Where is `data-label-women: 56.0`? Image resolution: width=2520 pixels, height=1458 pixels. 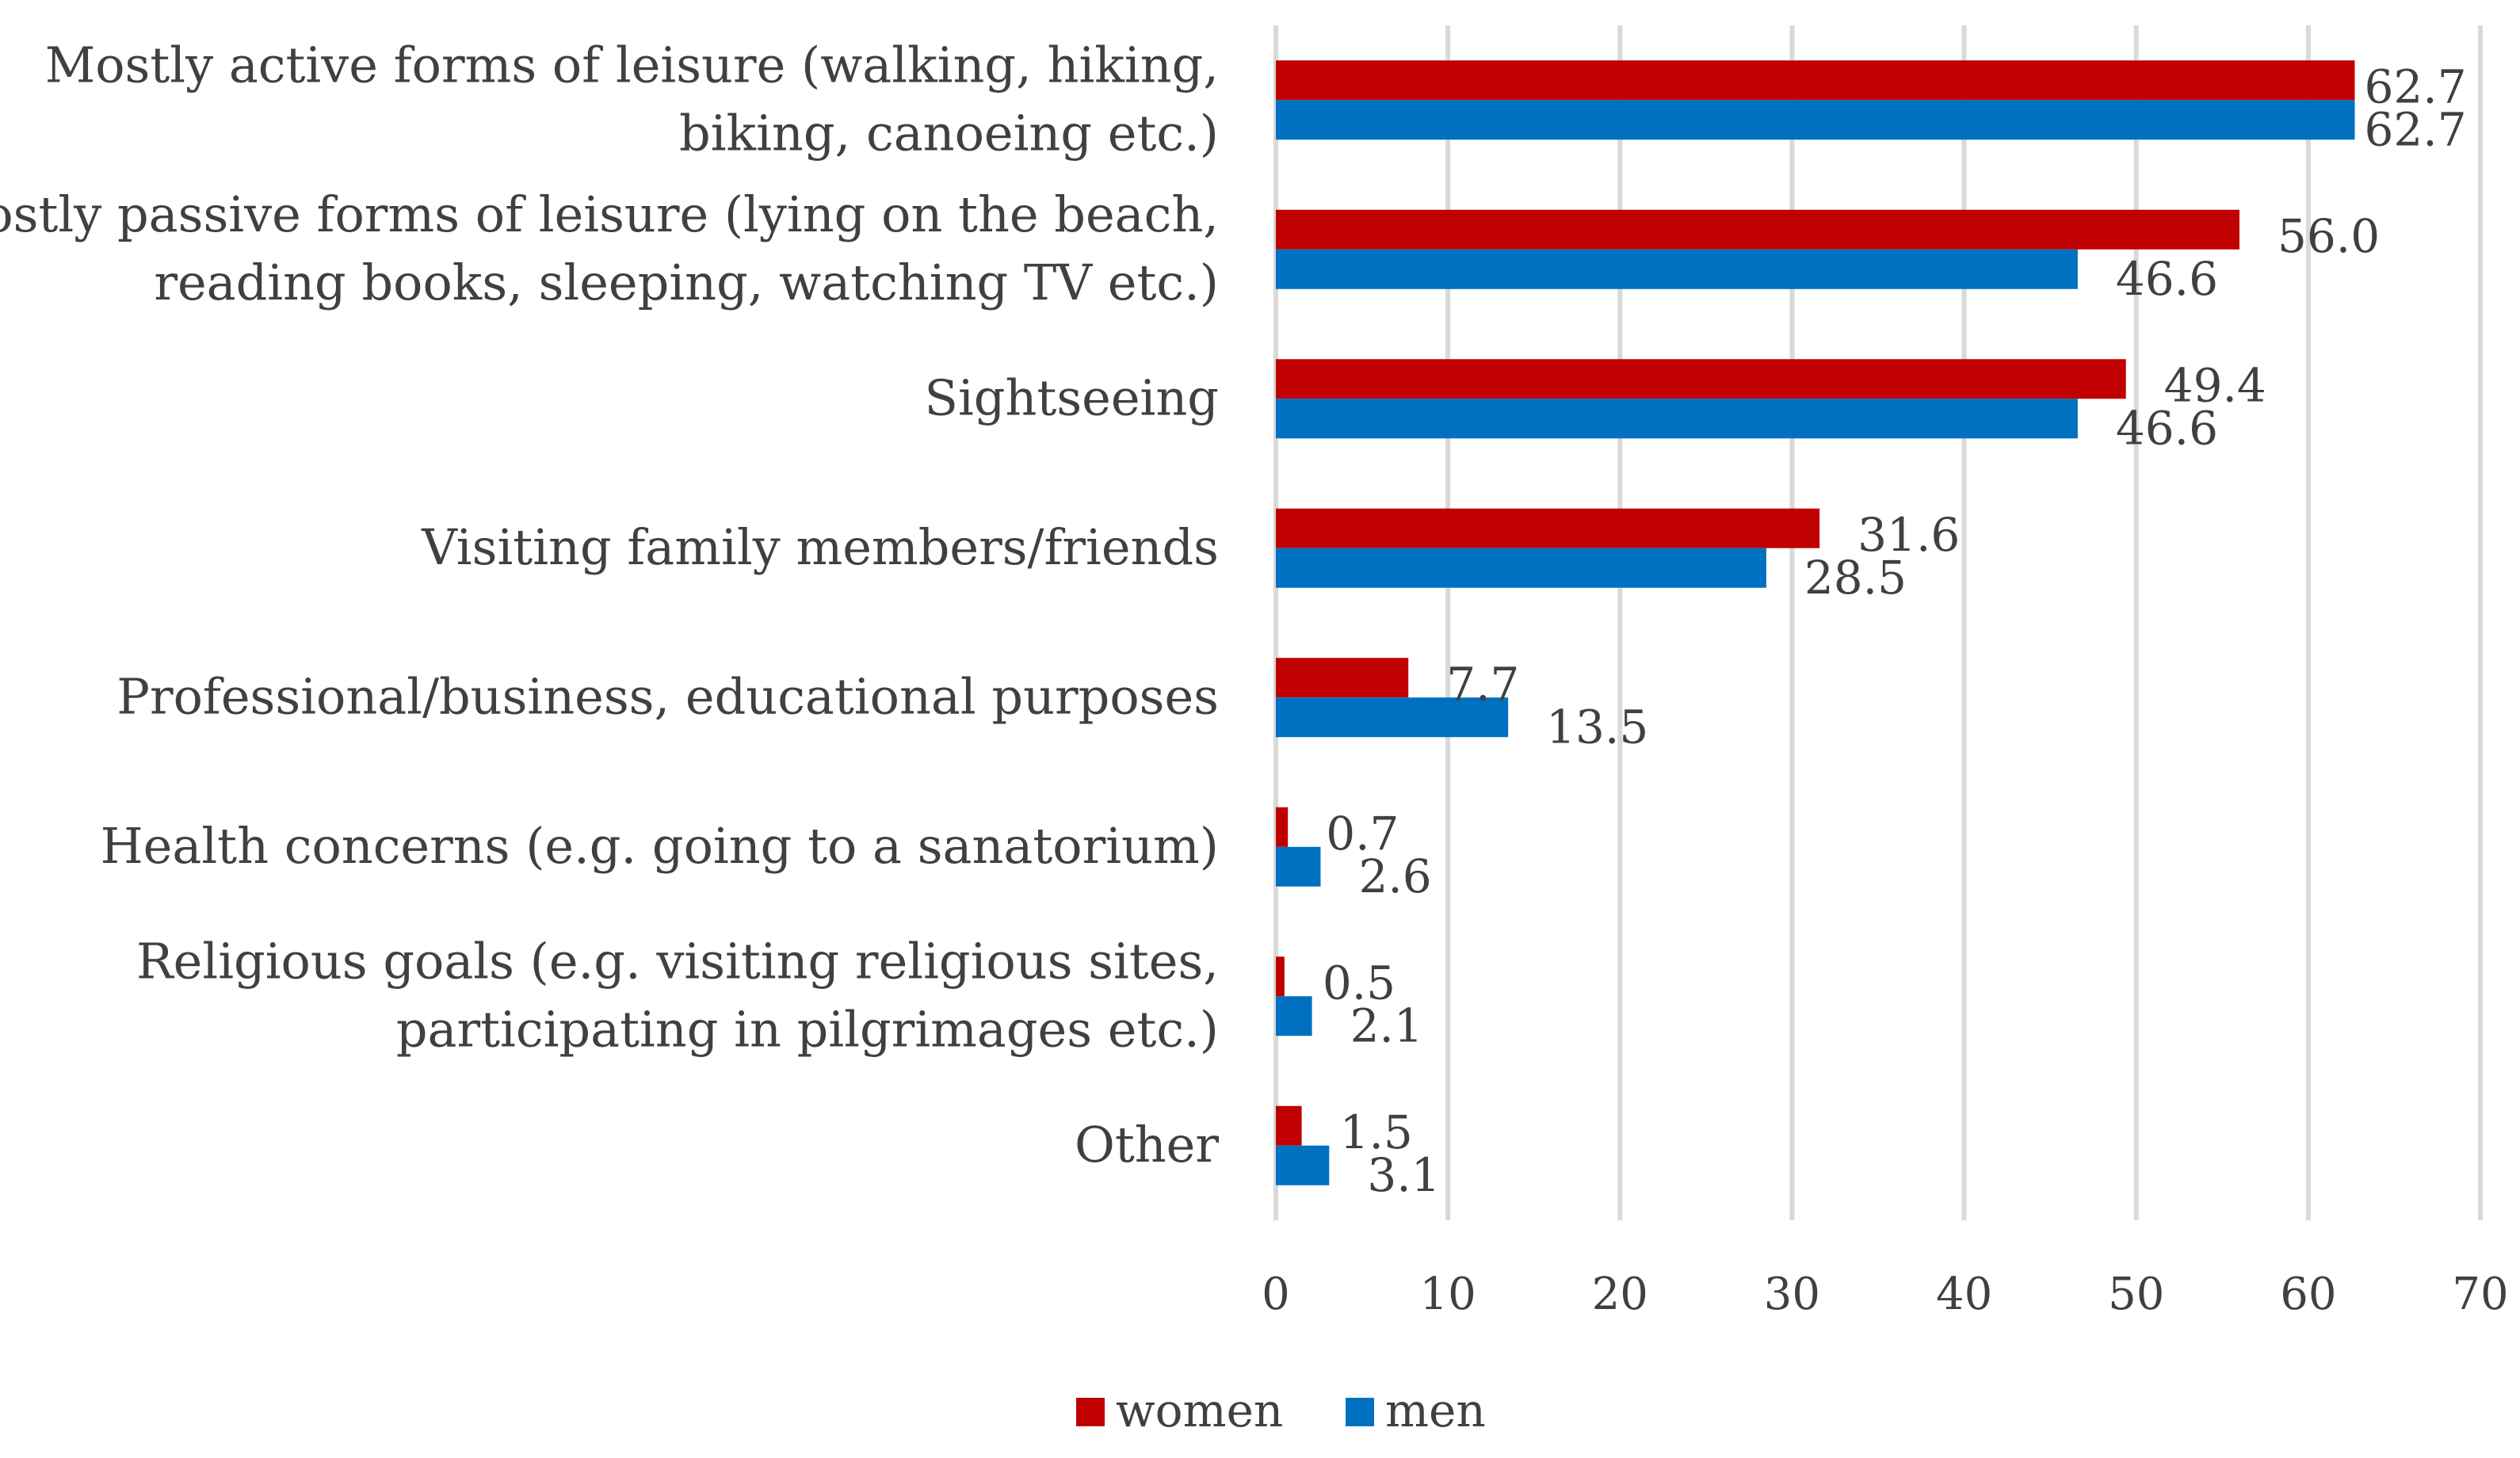 data-label-women: 56.0 is located at coordinates (2329, 236).